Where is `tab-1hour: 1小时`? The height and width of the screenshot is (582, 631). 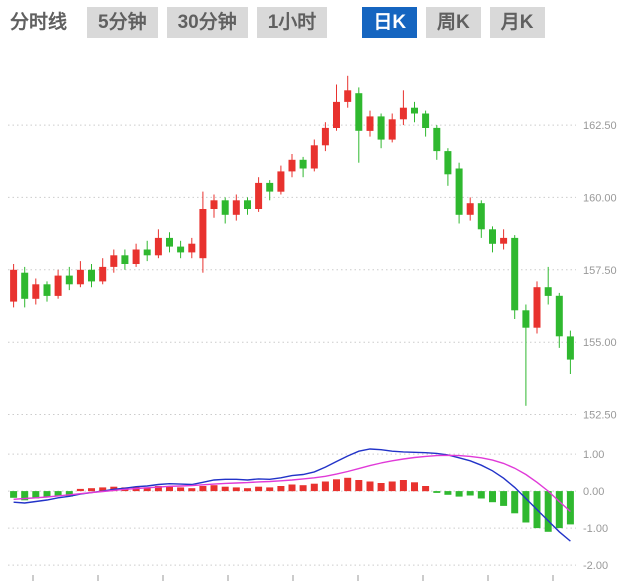 tab-1hour: 1小时 is located at coordinates (292, 22).